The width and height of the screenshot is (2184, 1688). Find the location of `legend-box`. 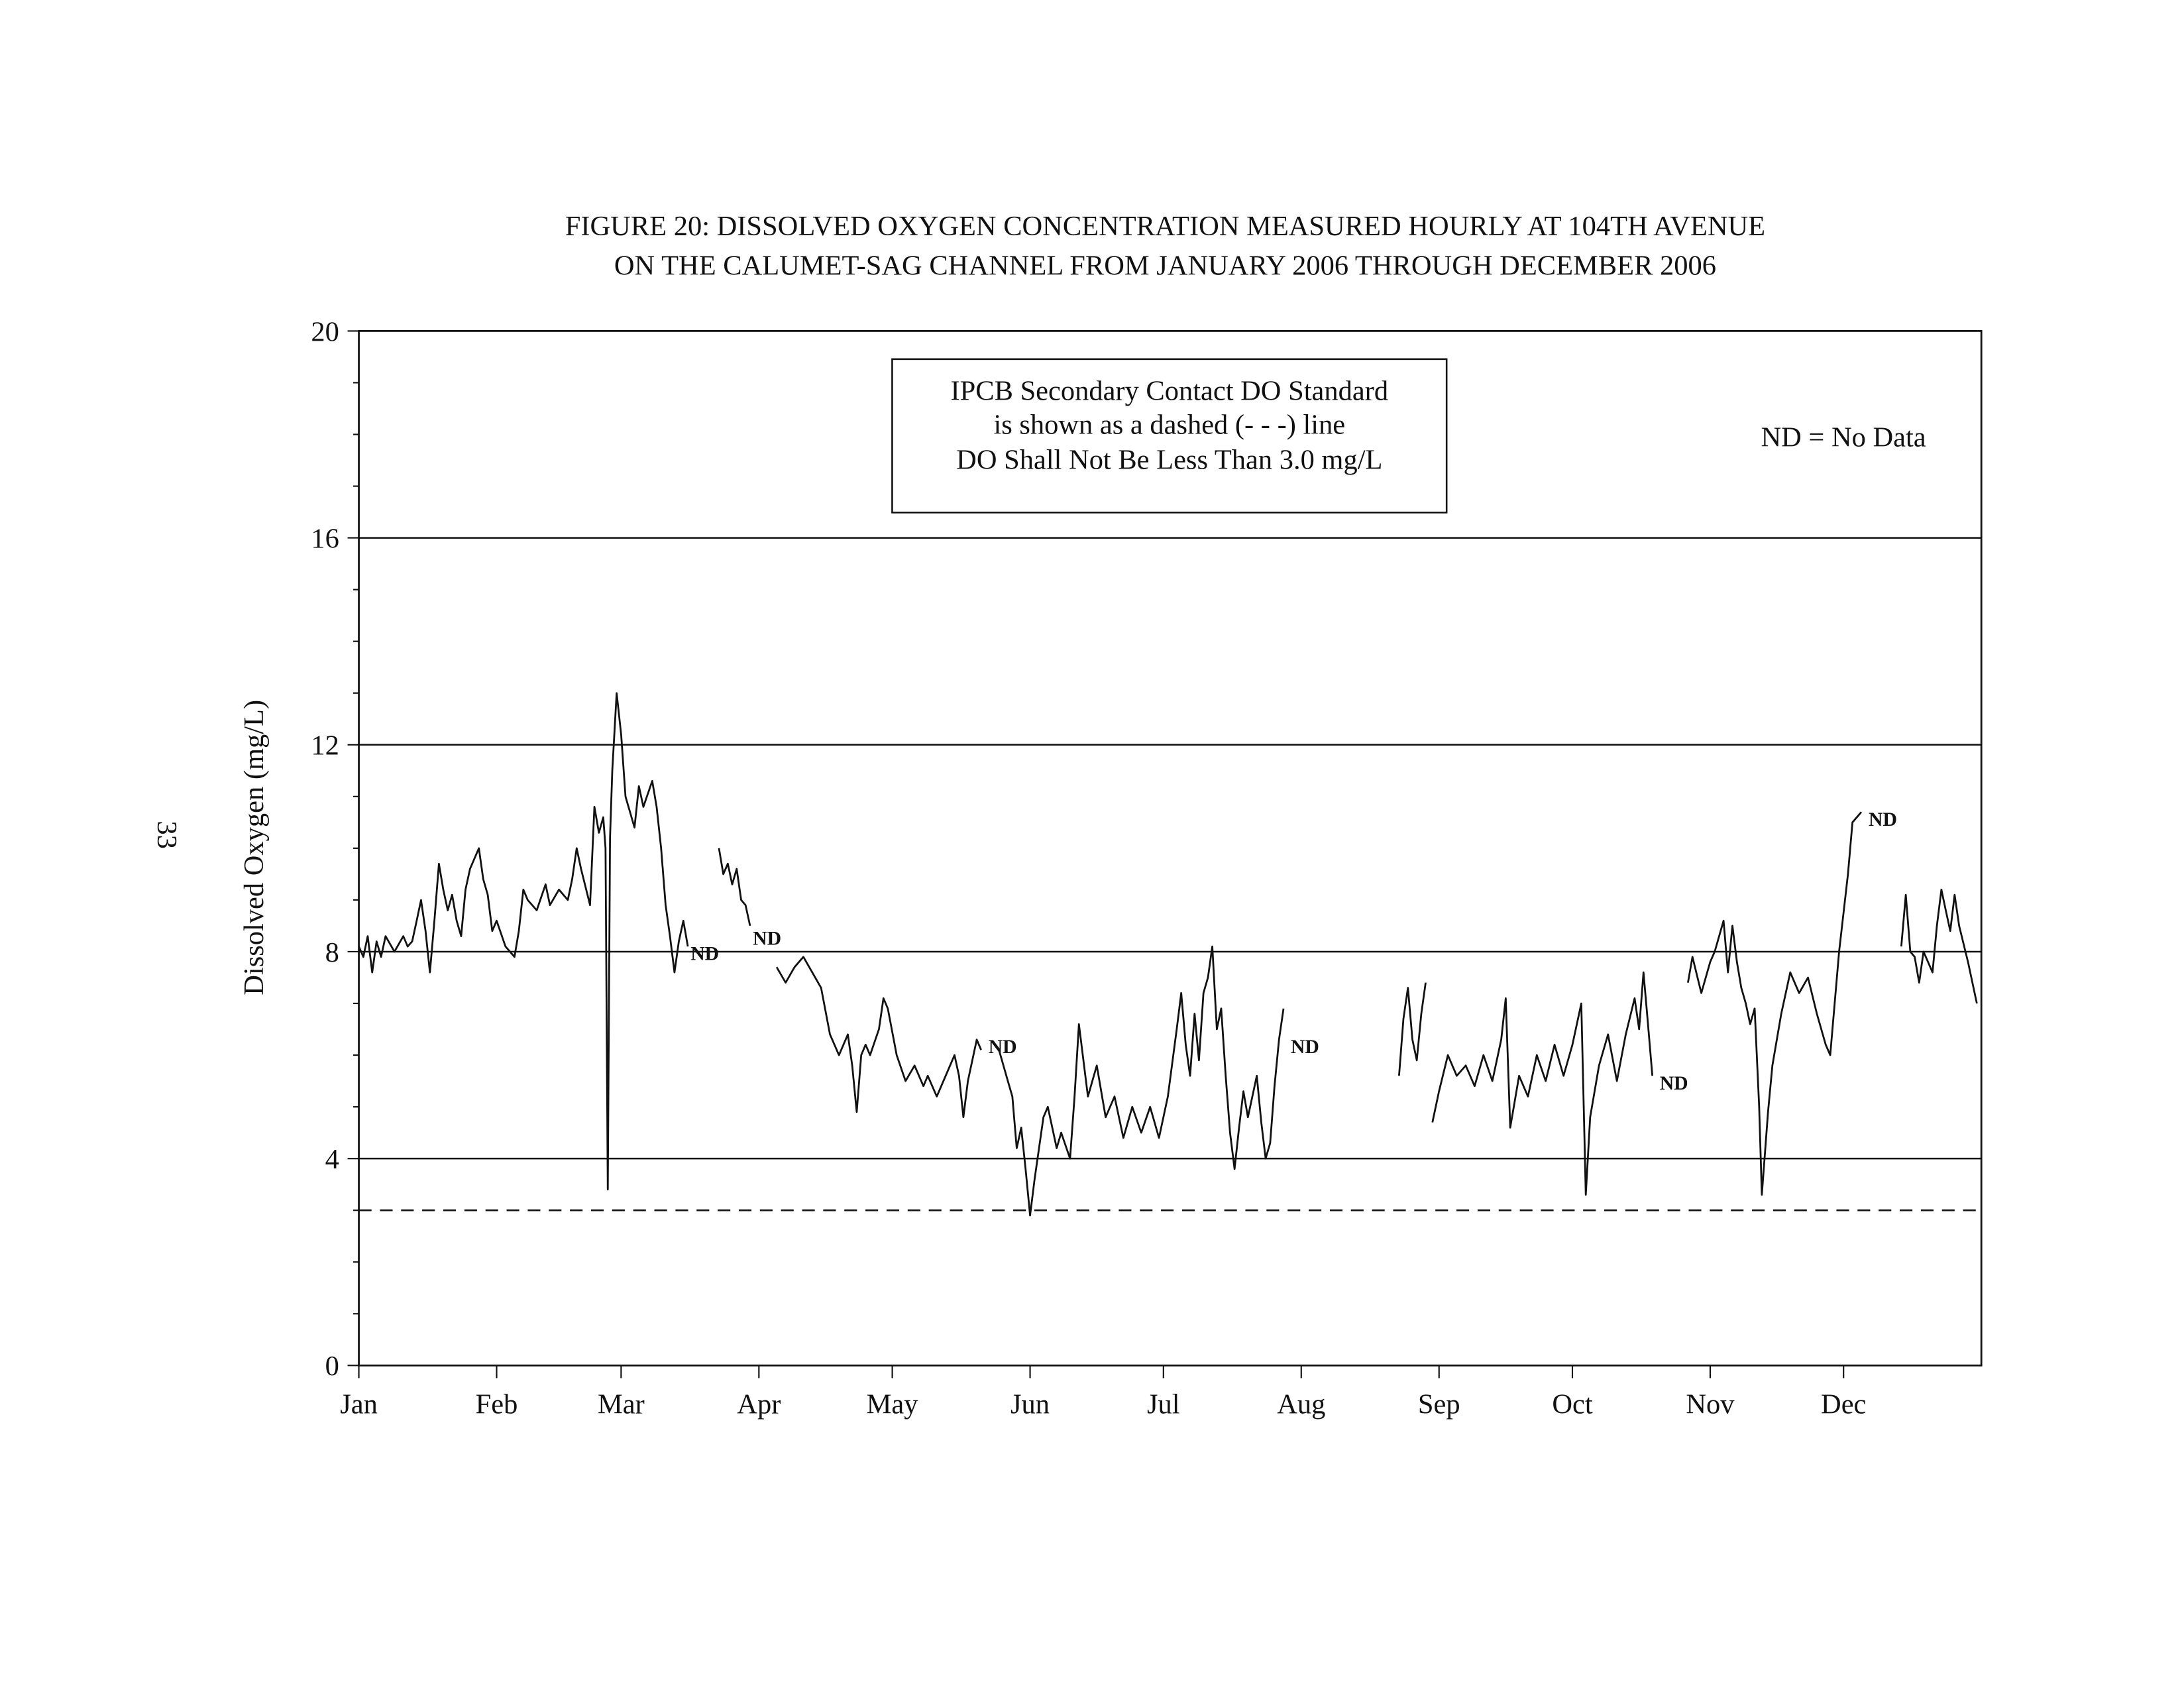

legend-box is located at coordinates (1169, 436).